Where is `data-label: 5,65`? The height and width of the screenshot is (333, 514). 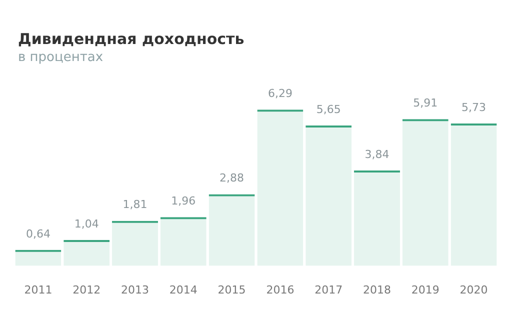 data-label: 5,65 is located at coordinates (328, 109).